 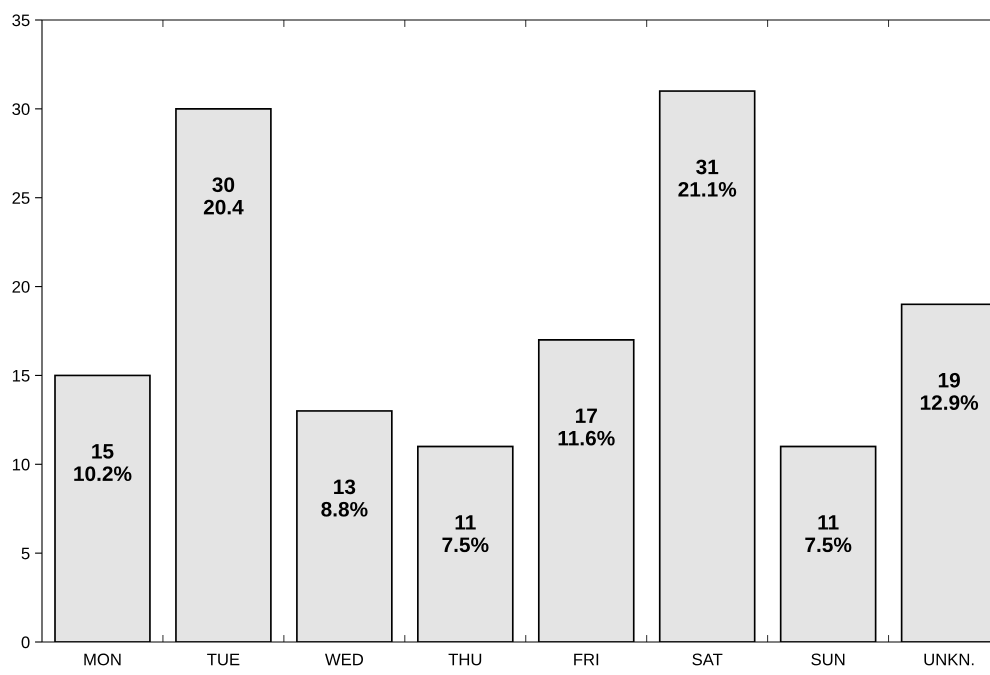 What do you see at coordinates (586, 427) in the screenshot?
I see `data-label: 17 11.6%` at bounding box center [586, 427].